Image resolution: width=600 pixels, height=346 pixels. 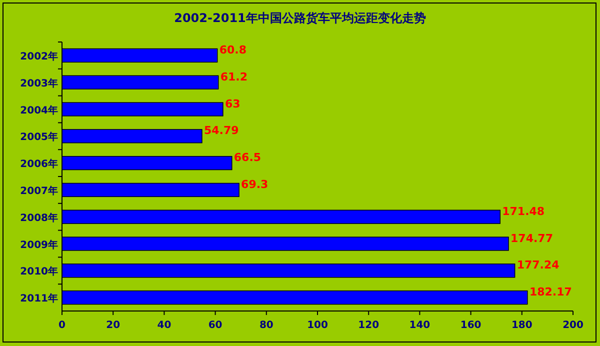 I want to click on x-tick-label: 180, so click(x=521, y=325).